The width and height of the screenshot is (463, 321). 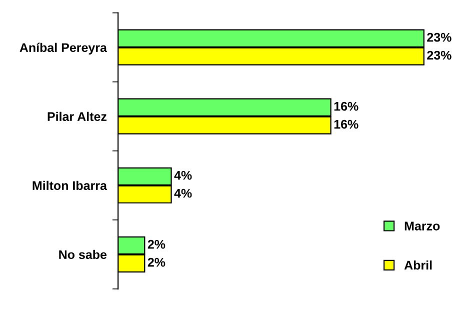 What do you see at coordinates (422, 226) in the screenshot?
I see `legend-label: Marzo` at bounding box center [422, 226].